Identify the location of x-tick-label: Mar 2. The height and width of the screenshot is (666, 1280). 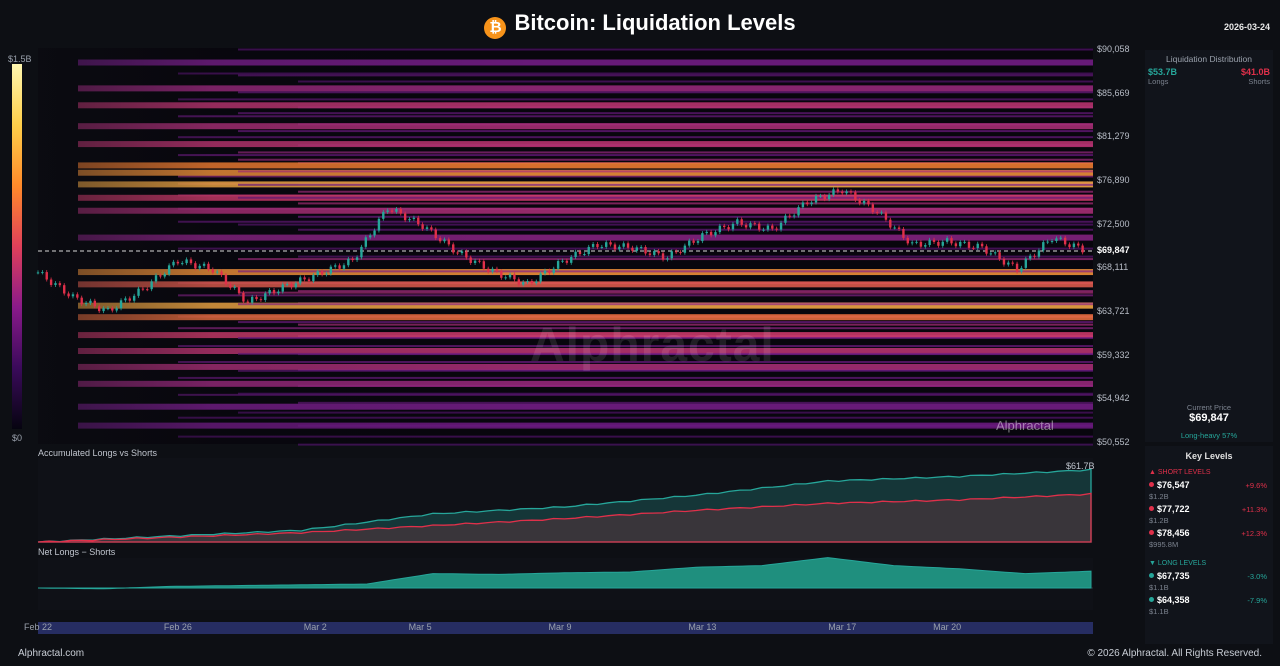
(315, 627).